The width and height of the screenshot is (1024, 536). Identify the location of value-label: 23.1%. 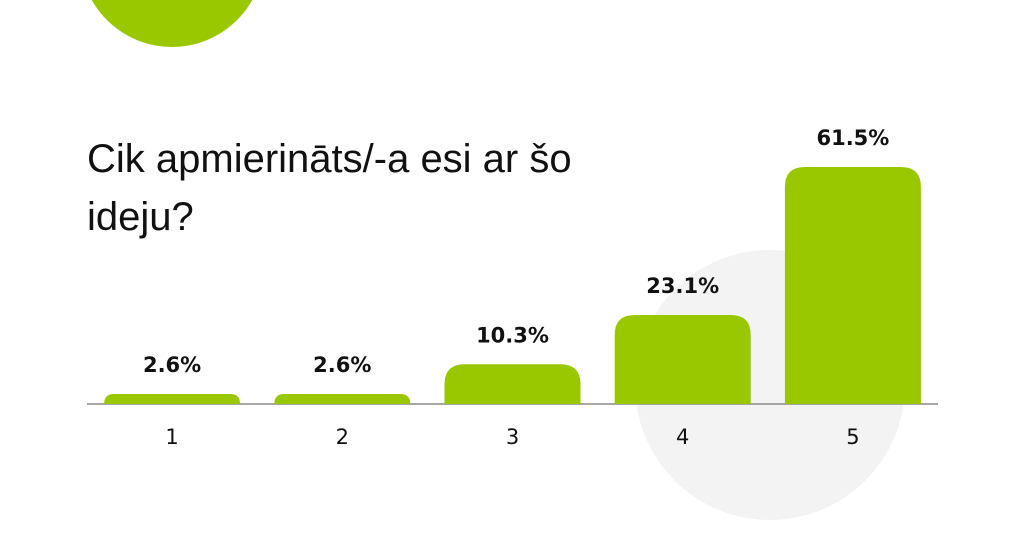
(682, 286).